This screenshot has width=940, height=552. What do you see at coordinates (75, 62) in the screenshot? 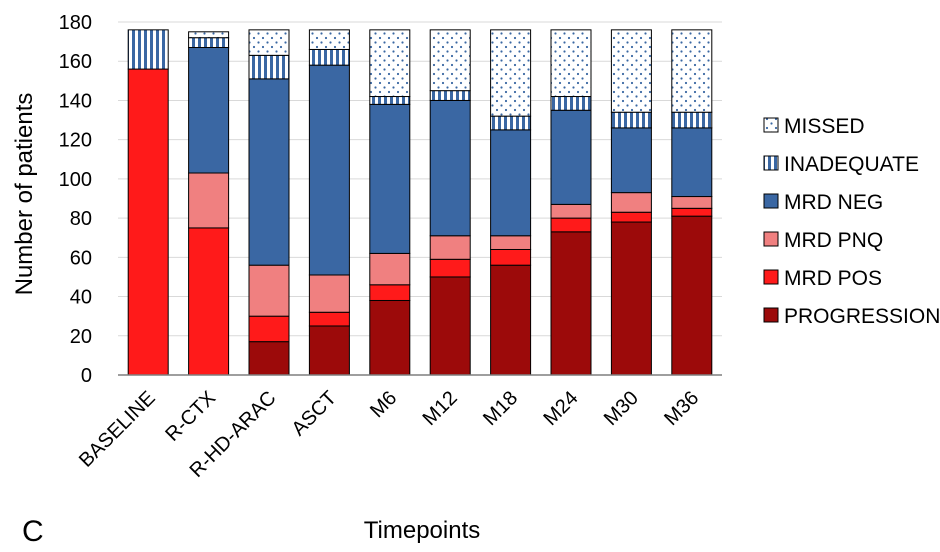
I see `y-tick-label: 160` at bounding box center [75, 62].